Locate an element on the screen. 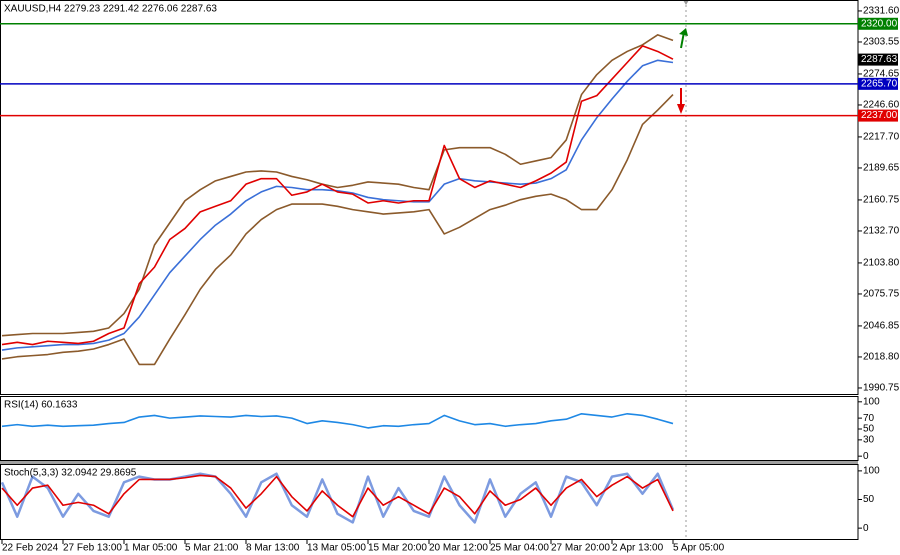 This screenshot has width=900, height=555. panel-title: Stoch(5,3,3) 32.0942 29.8695 is located at coordinates (70, 473).